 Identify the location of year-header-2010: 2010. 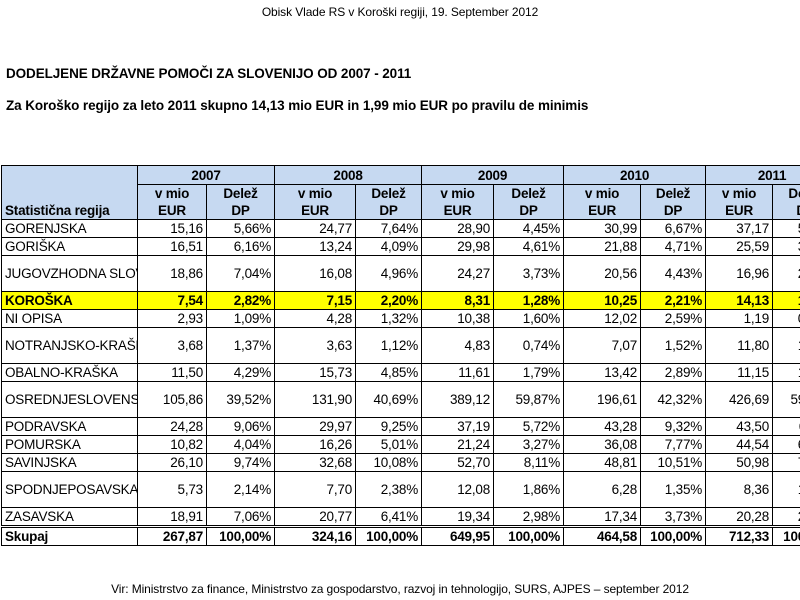
(635, 175).